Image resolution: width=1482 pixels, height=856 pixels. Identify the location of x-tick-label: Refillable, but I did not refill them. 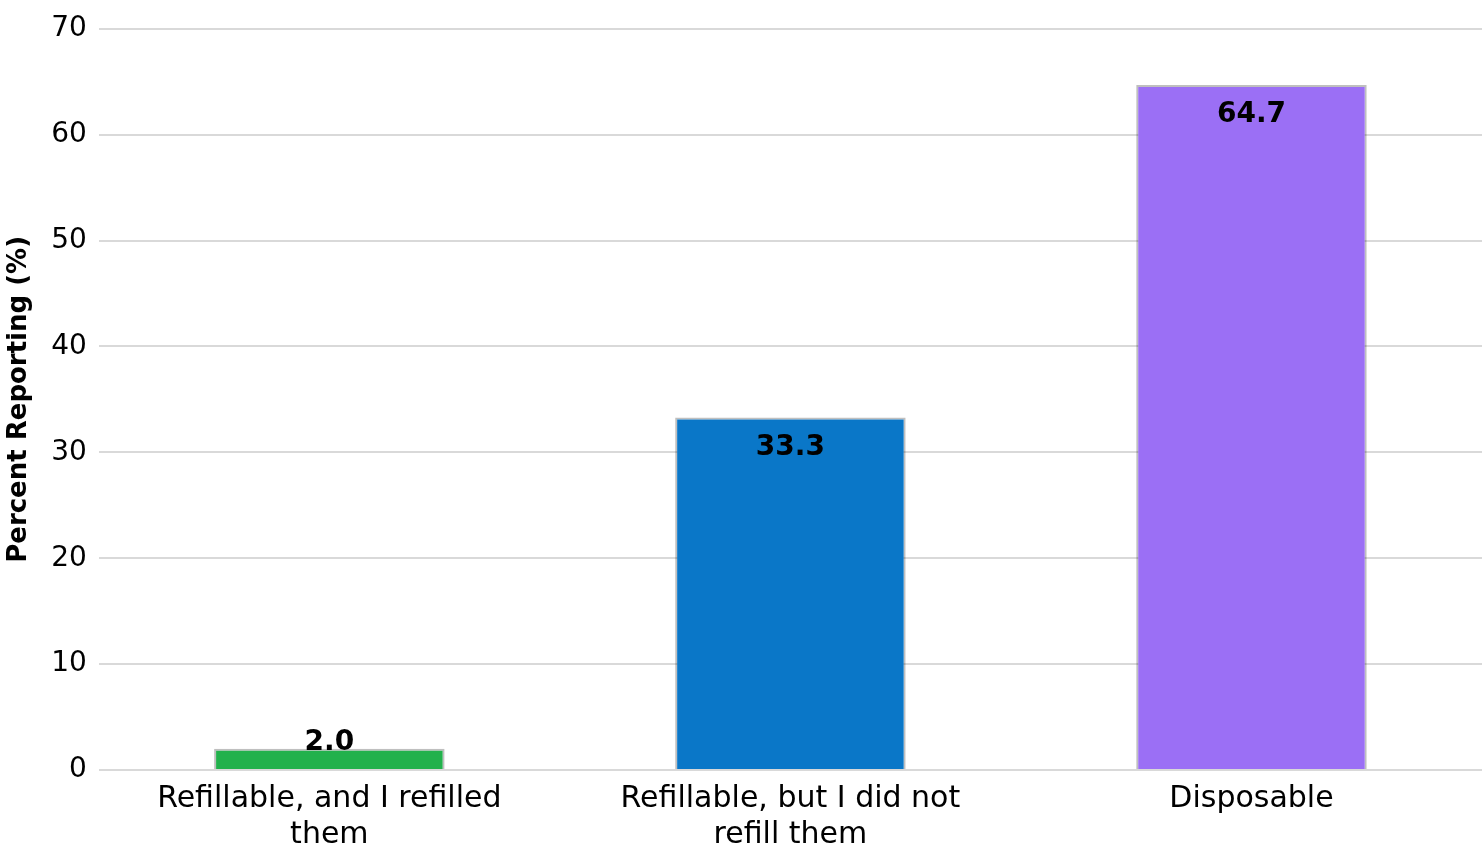
(790, 814).